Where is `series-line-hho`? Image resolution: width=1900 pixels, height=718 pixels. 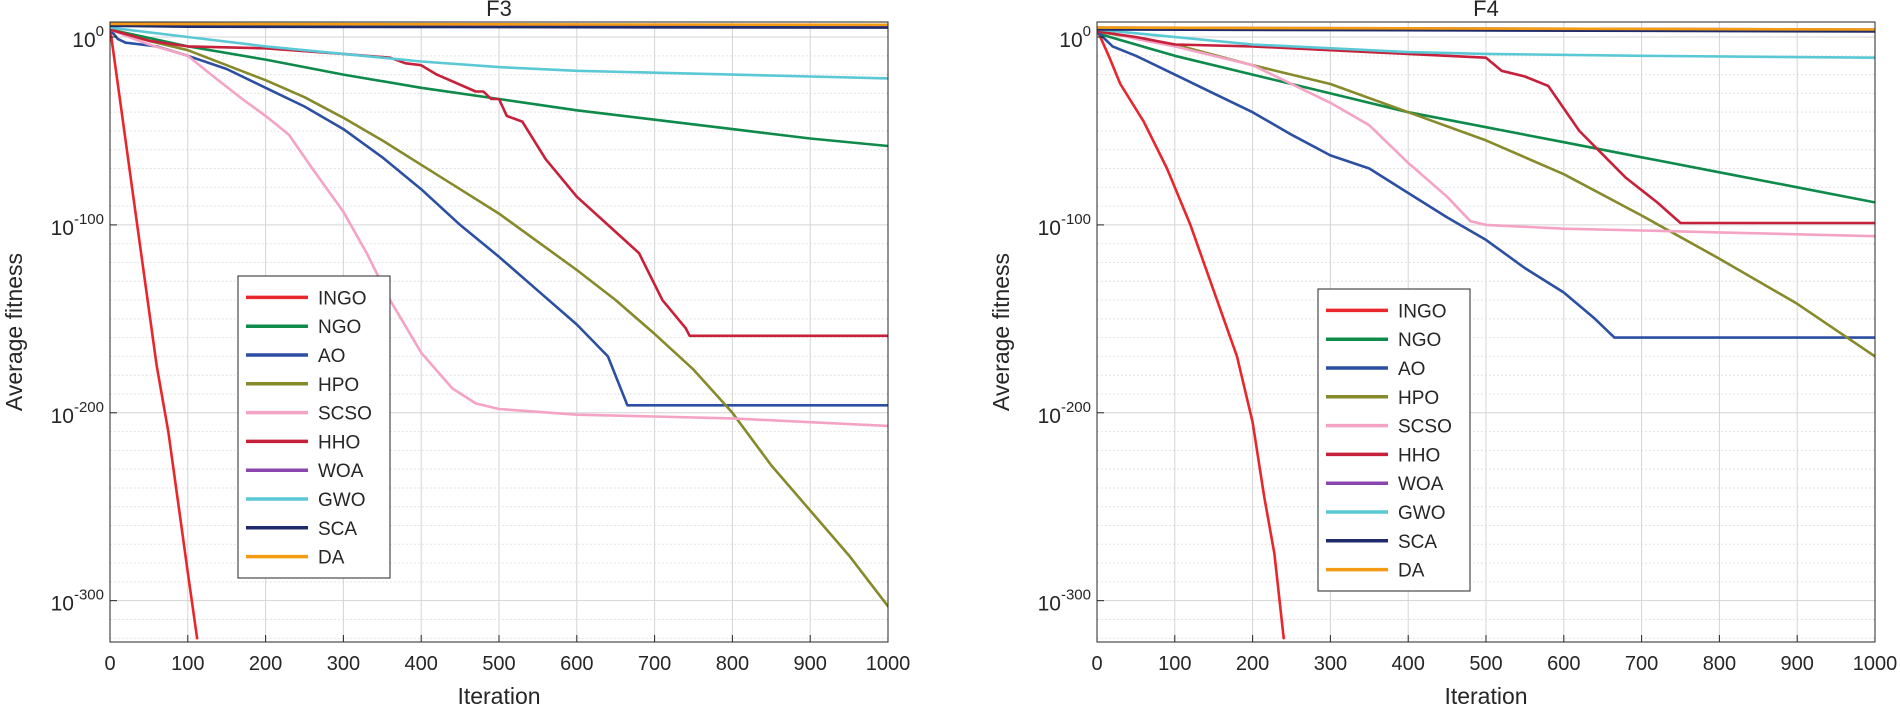 series-line-hho is located at coordinates (1486, 127).